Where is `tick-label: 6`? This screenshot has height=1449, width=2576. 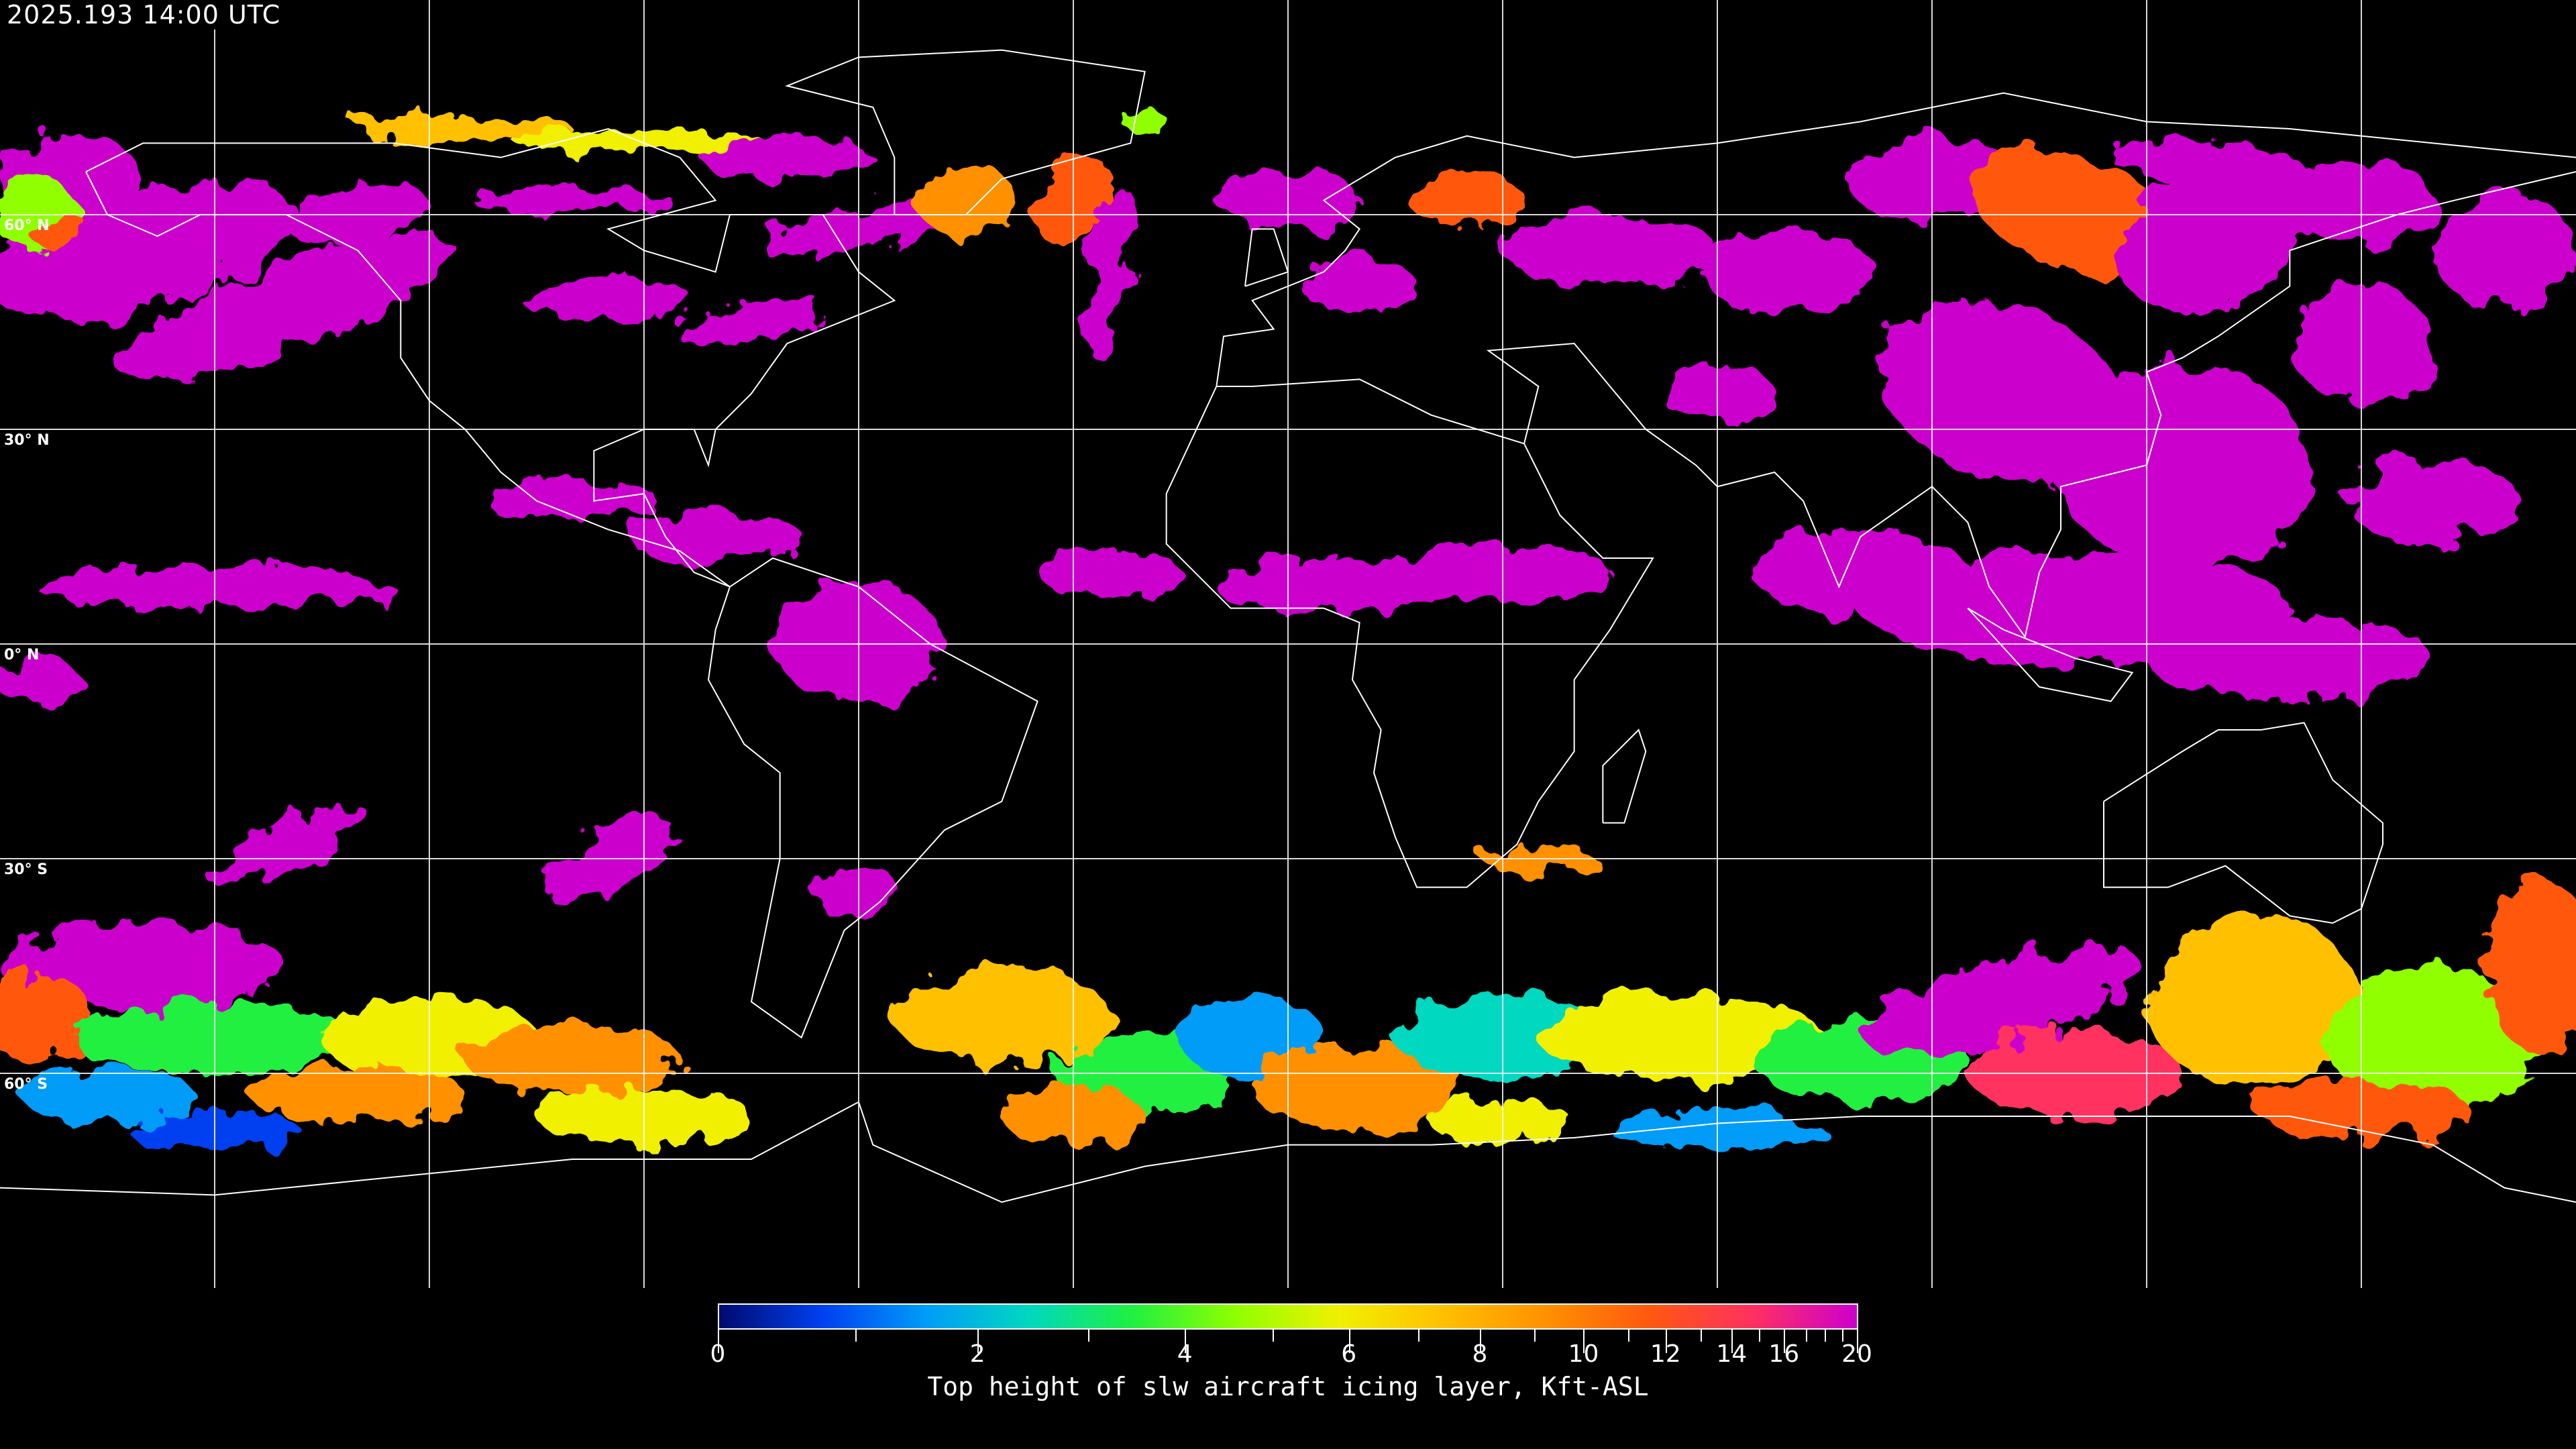 tick-label: 6 is located at coordinates (1349, 1354).